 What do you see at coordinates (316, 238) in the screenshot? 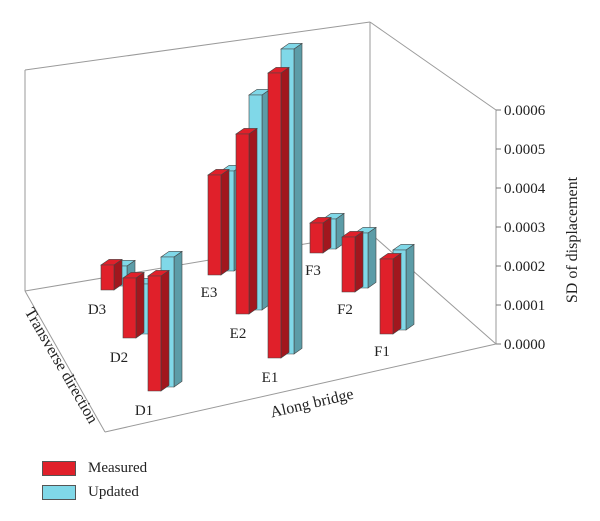
I see `bar-measured-f3-front` at bounding box center [316, 238].